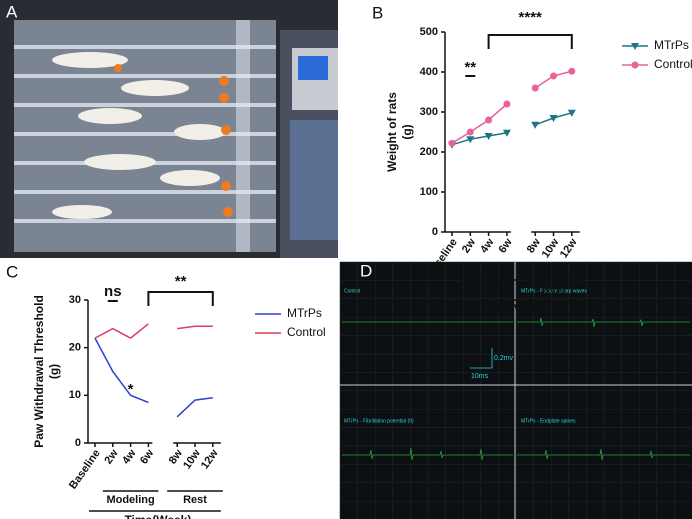 Image resolution: width=692 pixels, height=519 pixels. Describe the element at coordinates (12, 11) in the screenshot. I see `panel-label: A` at that location.